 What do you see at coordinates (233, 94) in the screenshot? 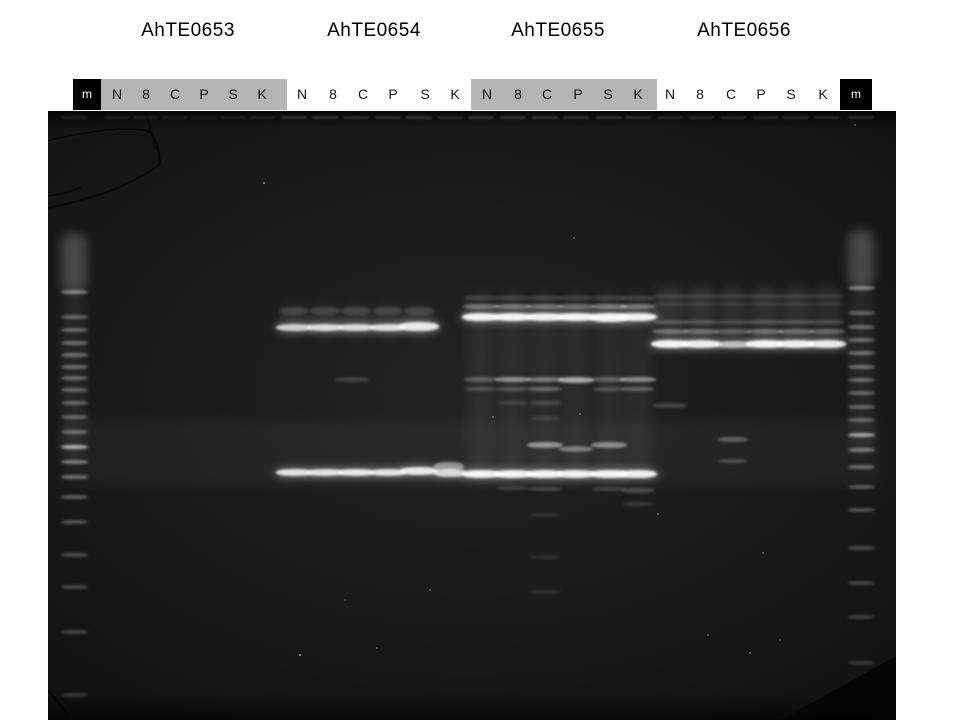
I see `lane-label-AhTE0653-S: S` at bounding box center [233, 94].